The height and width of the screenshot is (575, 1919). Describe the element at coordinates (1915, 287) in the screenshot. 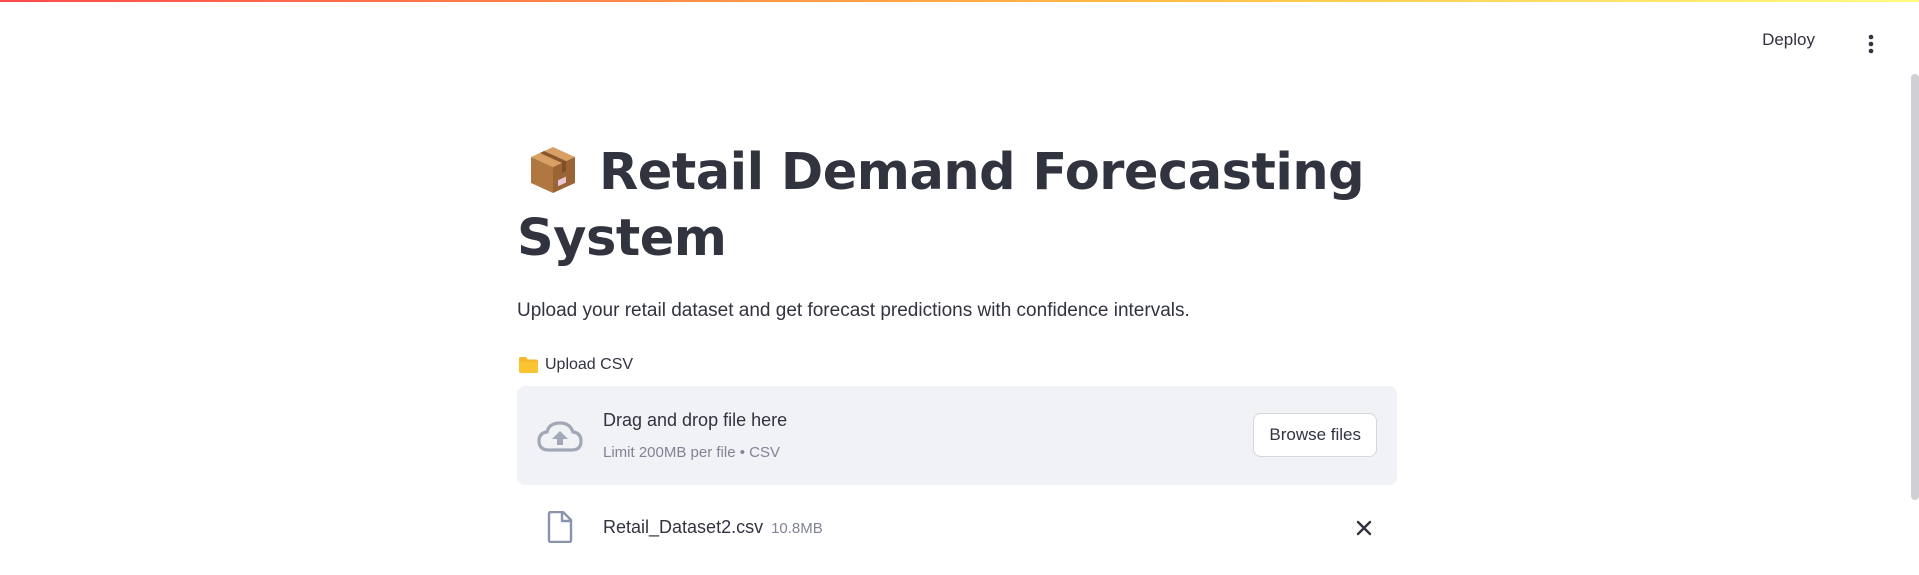

I see `page-scrollbar` at that location.